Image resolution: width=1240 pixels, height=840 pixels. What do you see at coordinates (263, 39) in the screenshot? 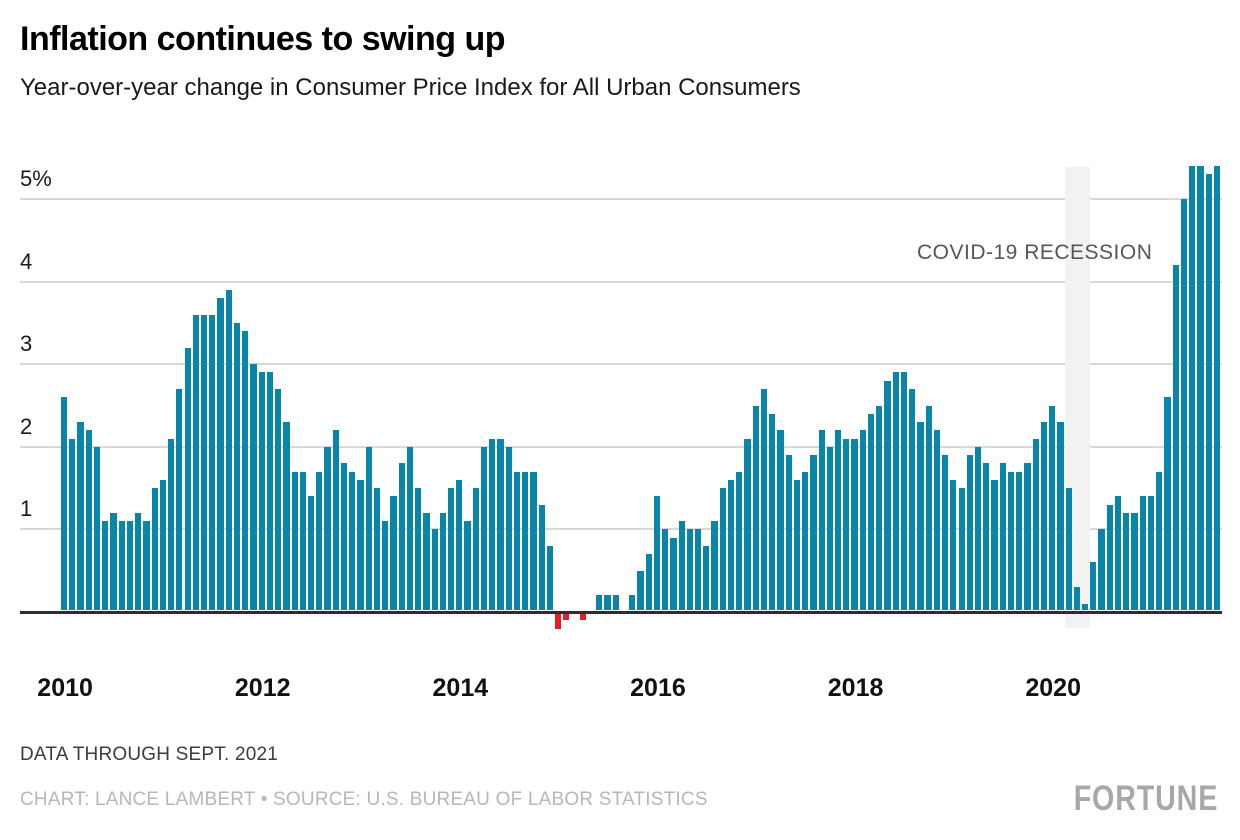
I see `page-title: Inflation continues to swing up` at bounding box center [263, 39].